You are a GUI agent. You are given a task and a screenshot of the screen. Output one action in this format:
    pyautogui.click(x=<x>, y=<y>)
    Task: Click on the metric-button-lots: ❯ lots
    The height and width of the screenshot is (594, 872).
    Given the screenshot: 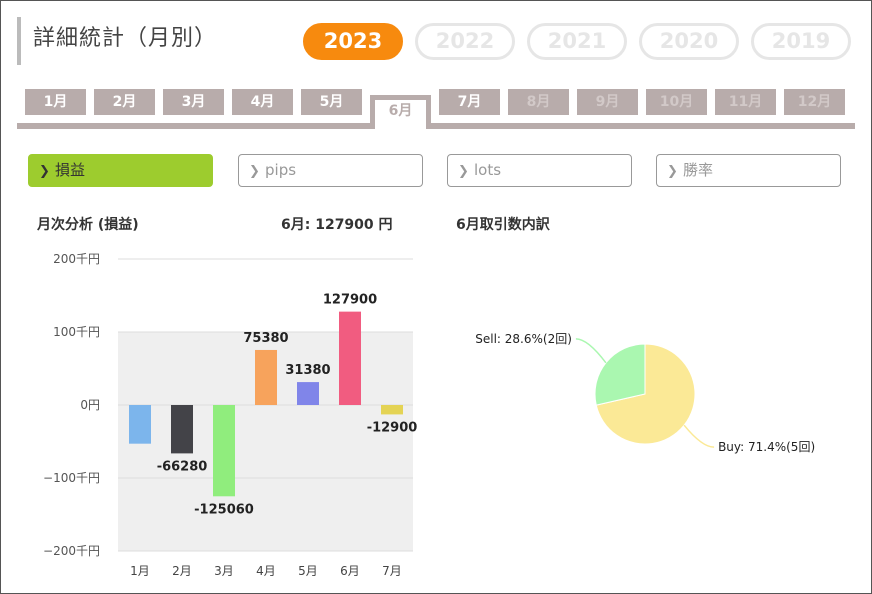 What is the action you would take?
    pyautogui.click(x=539, y=170)
    